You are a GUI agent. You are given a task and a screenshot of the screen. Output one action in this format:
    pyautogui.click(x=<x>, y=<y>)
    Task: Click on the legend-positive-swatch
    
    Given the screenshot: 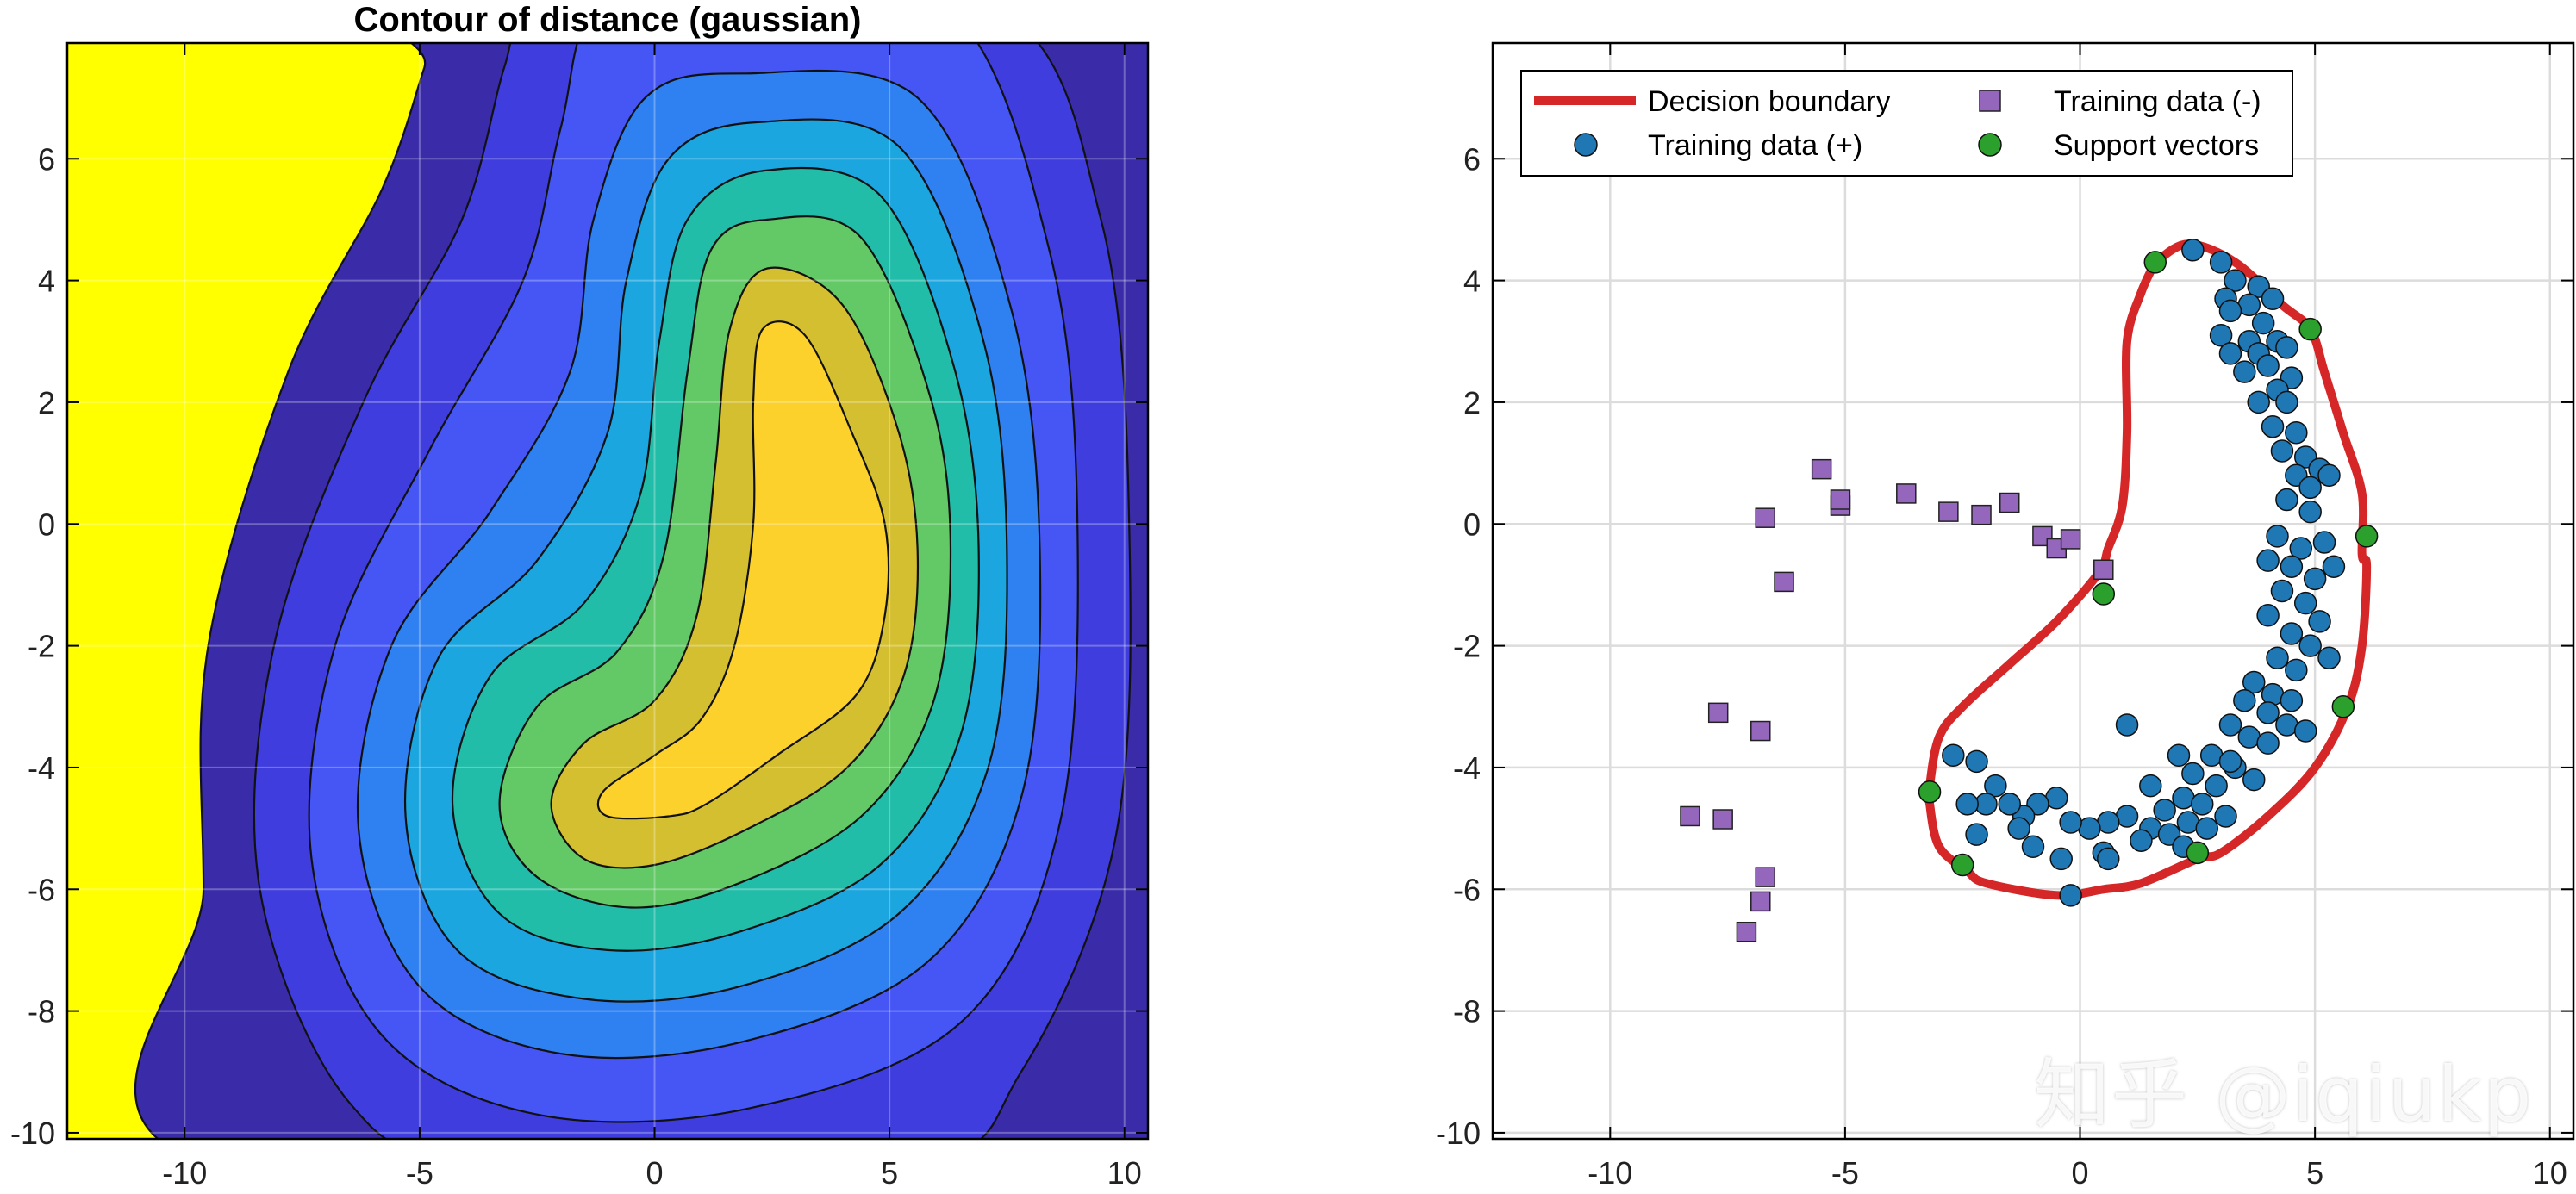 What is the action you would take?
    pyautogui.click(x=1586, y=145)
    